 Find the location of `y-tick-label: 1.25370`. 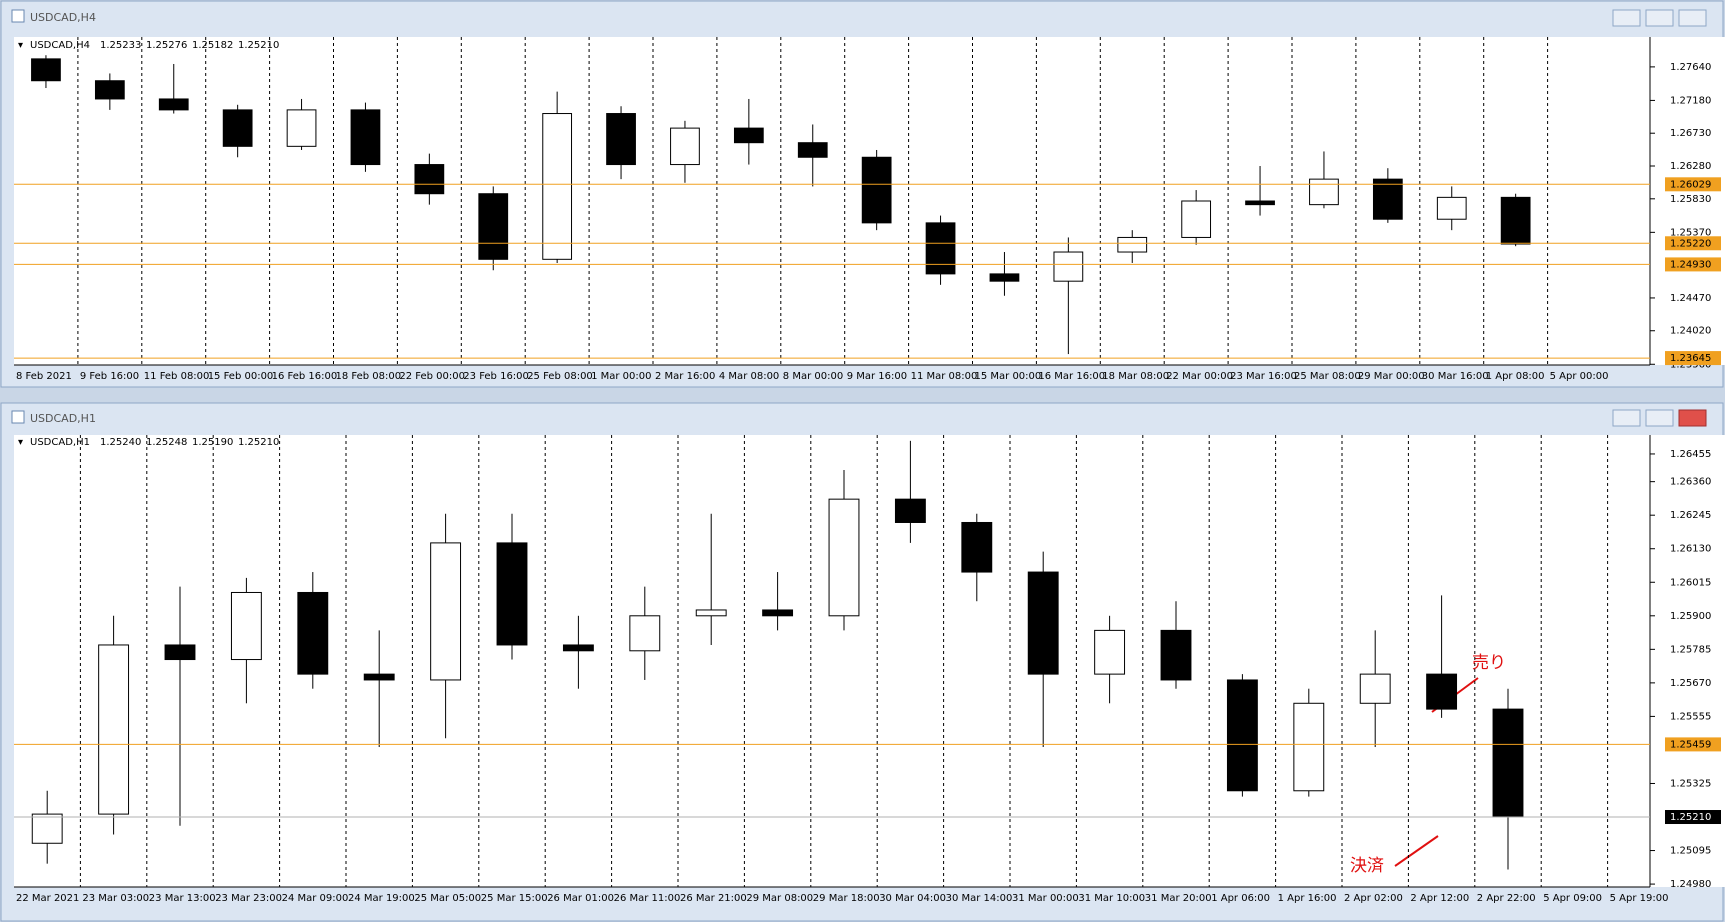

y-tick-label: 1.25370 is located at coordinates (1690, 232).